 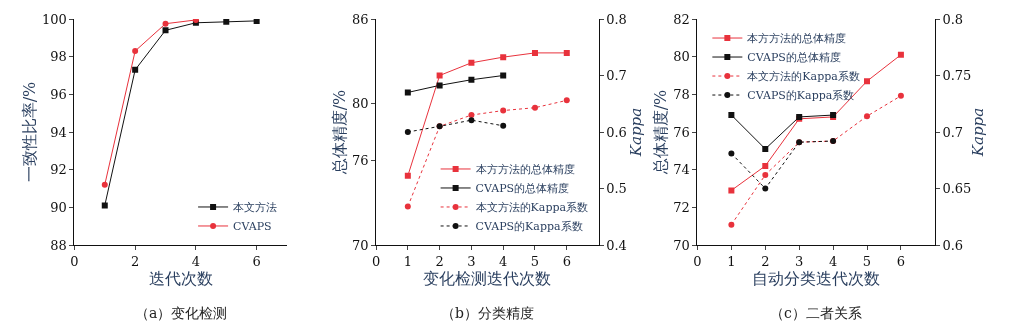 I want to click on y-axis-title: 一致性比率/%, so click(x=29, y=132).